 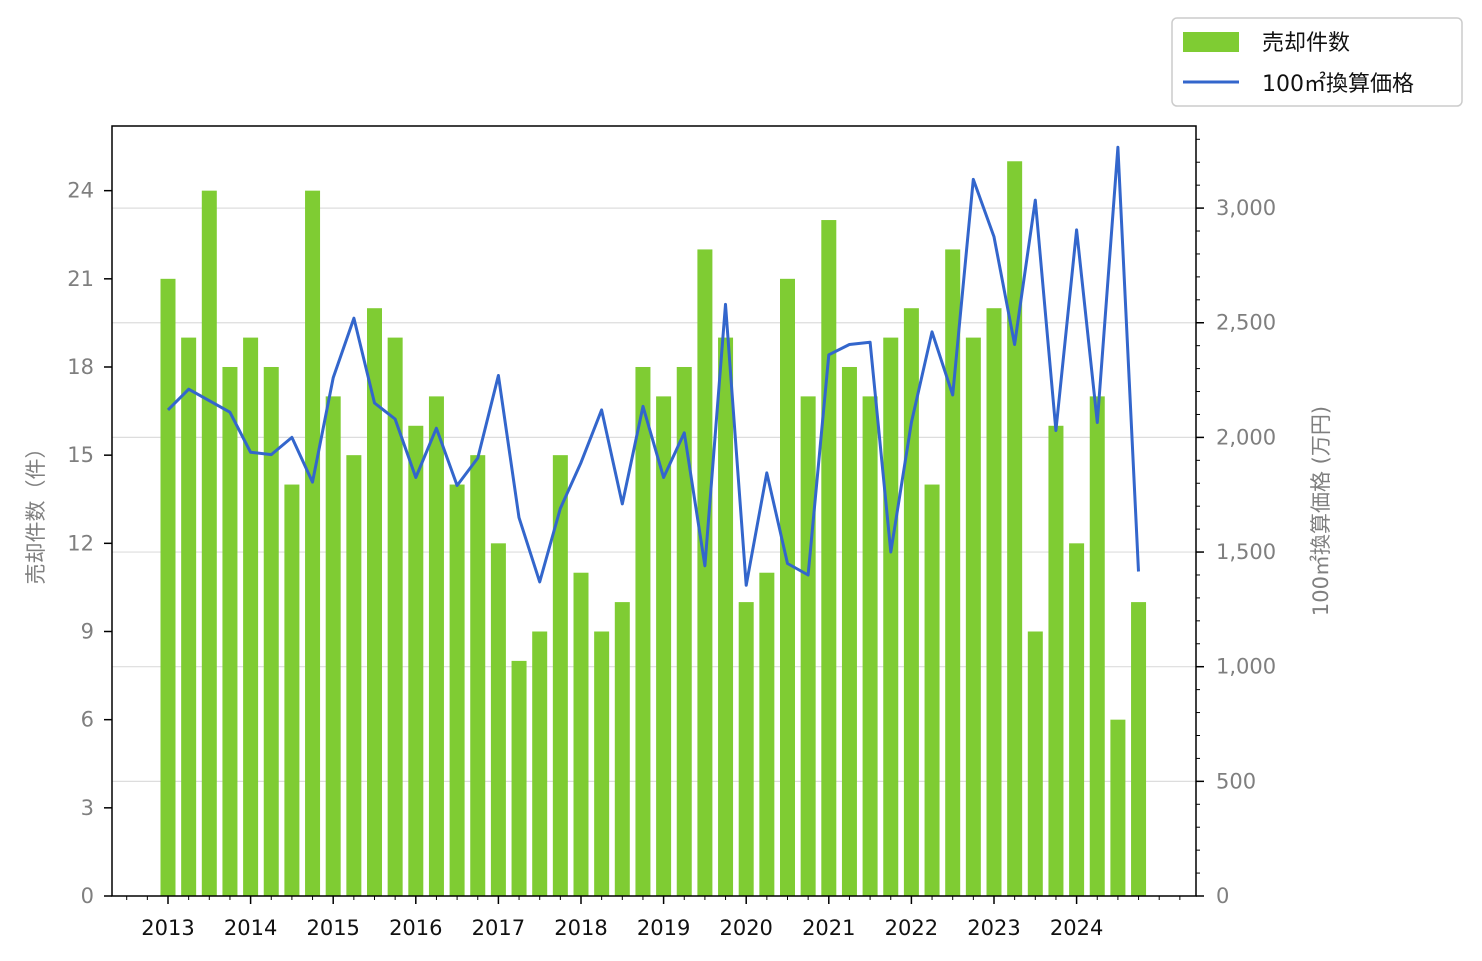 I want to click on x-tick-label: 2020, so click(x=745, y=928).